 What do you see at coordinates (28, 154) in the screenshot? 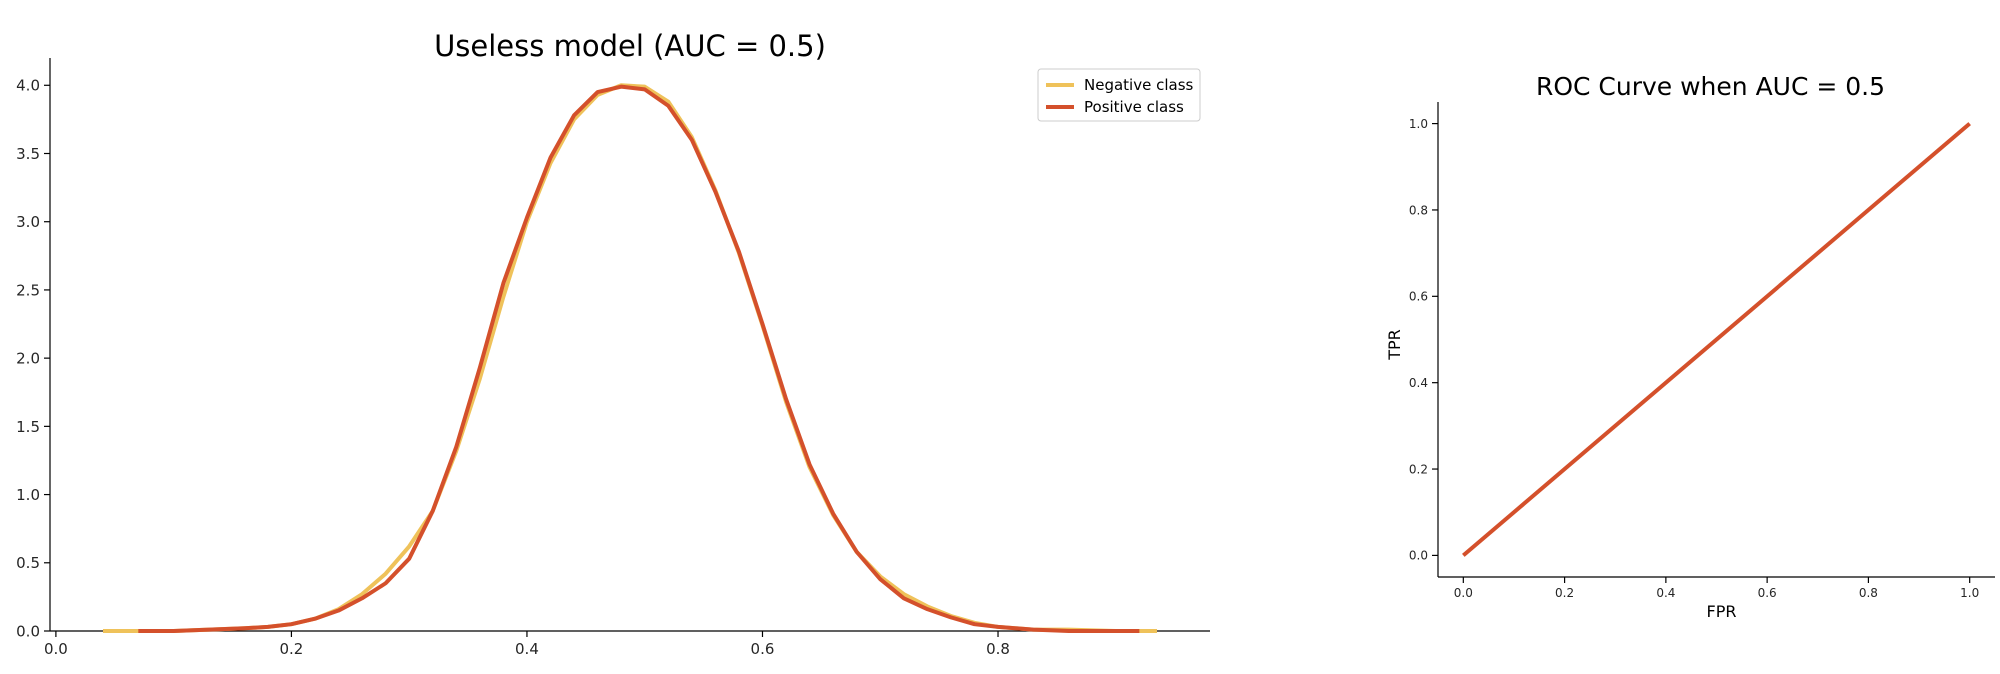
I see `y-tick-label: 3.5` at bounding box center [28, 154].